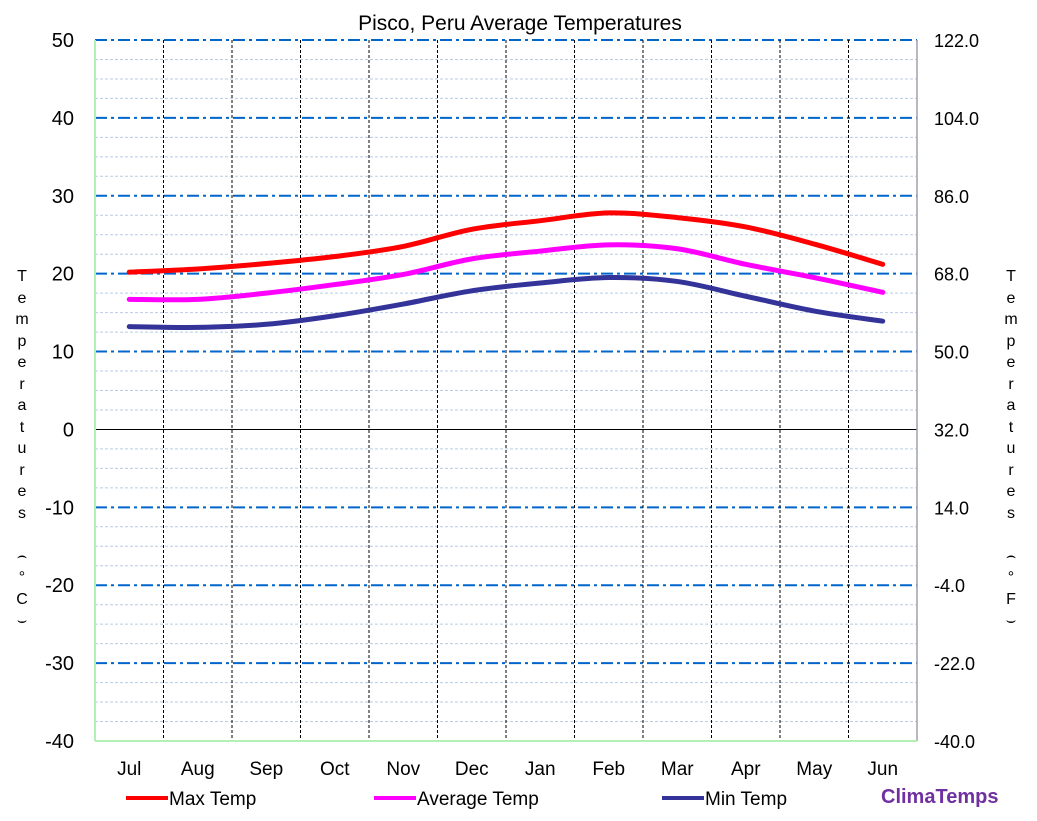 This screenshot has width=1037, height=821. I want to click on series-line-min-temp, so click(506, 302).